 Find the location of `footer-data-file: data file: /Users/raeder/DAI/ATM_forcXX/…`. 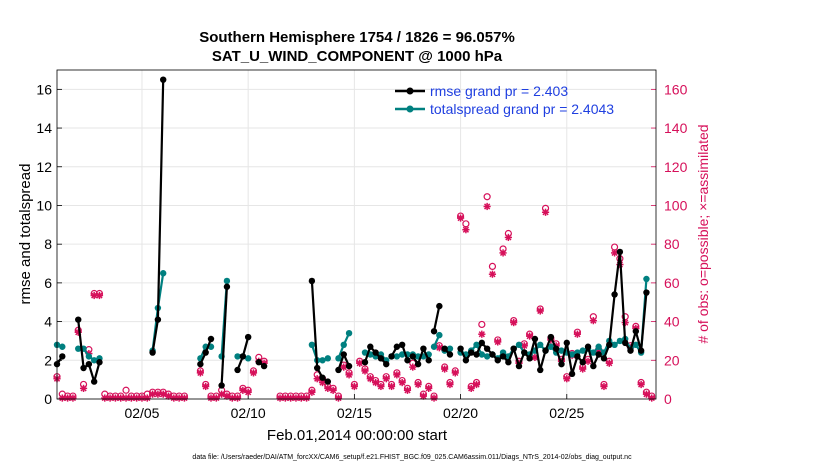

footer-data-file: data file: /Users/raeder/DAI/ATM_forcXX/… is located at coordinates (412, 457).